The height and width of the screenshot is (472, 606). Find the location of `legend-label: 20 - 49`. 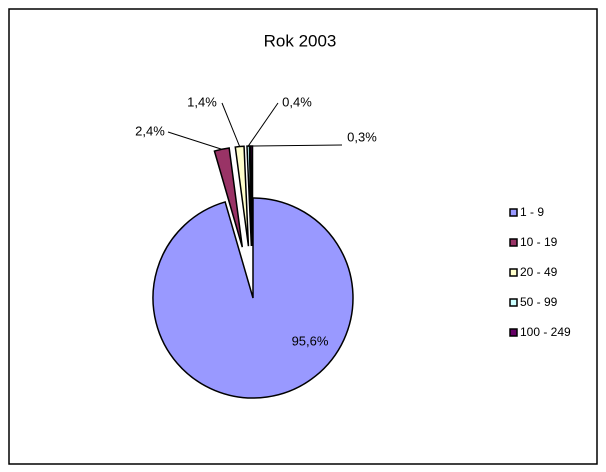

legend-label: 20 - 49 is located at coordinates (539, 272).